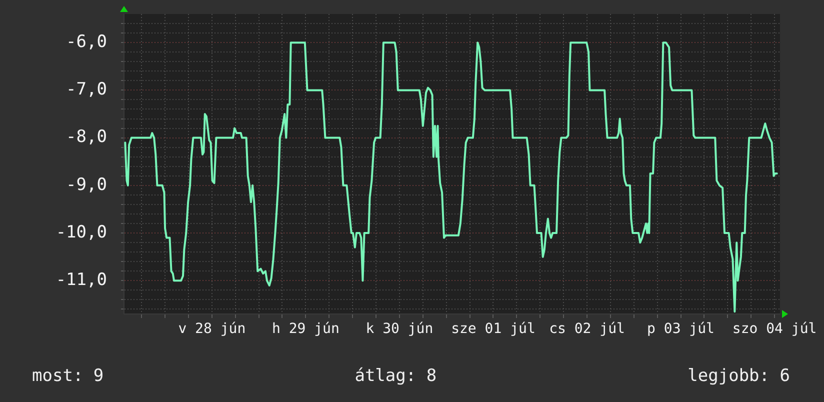 This screenshot has width=824, height=402. Describe the element at coordinates (86, 90) in the screenshot. I see `y-tick-label: -7,0` at that location.